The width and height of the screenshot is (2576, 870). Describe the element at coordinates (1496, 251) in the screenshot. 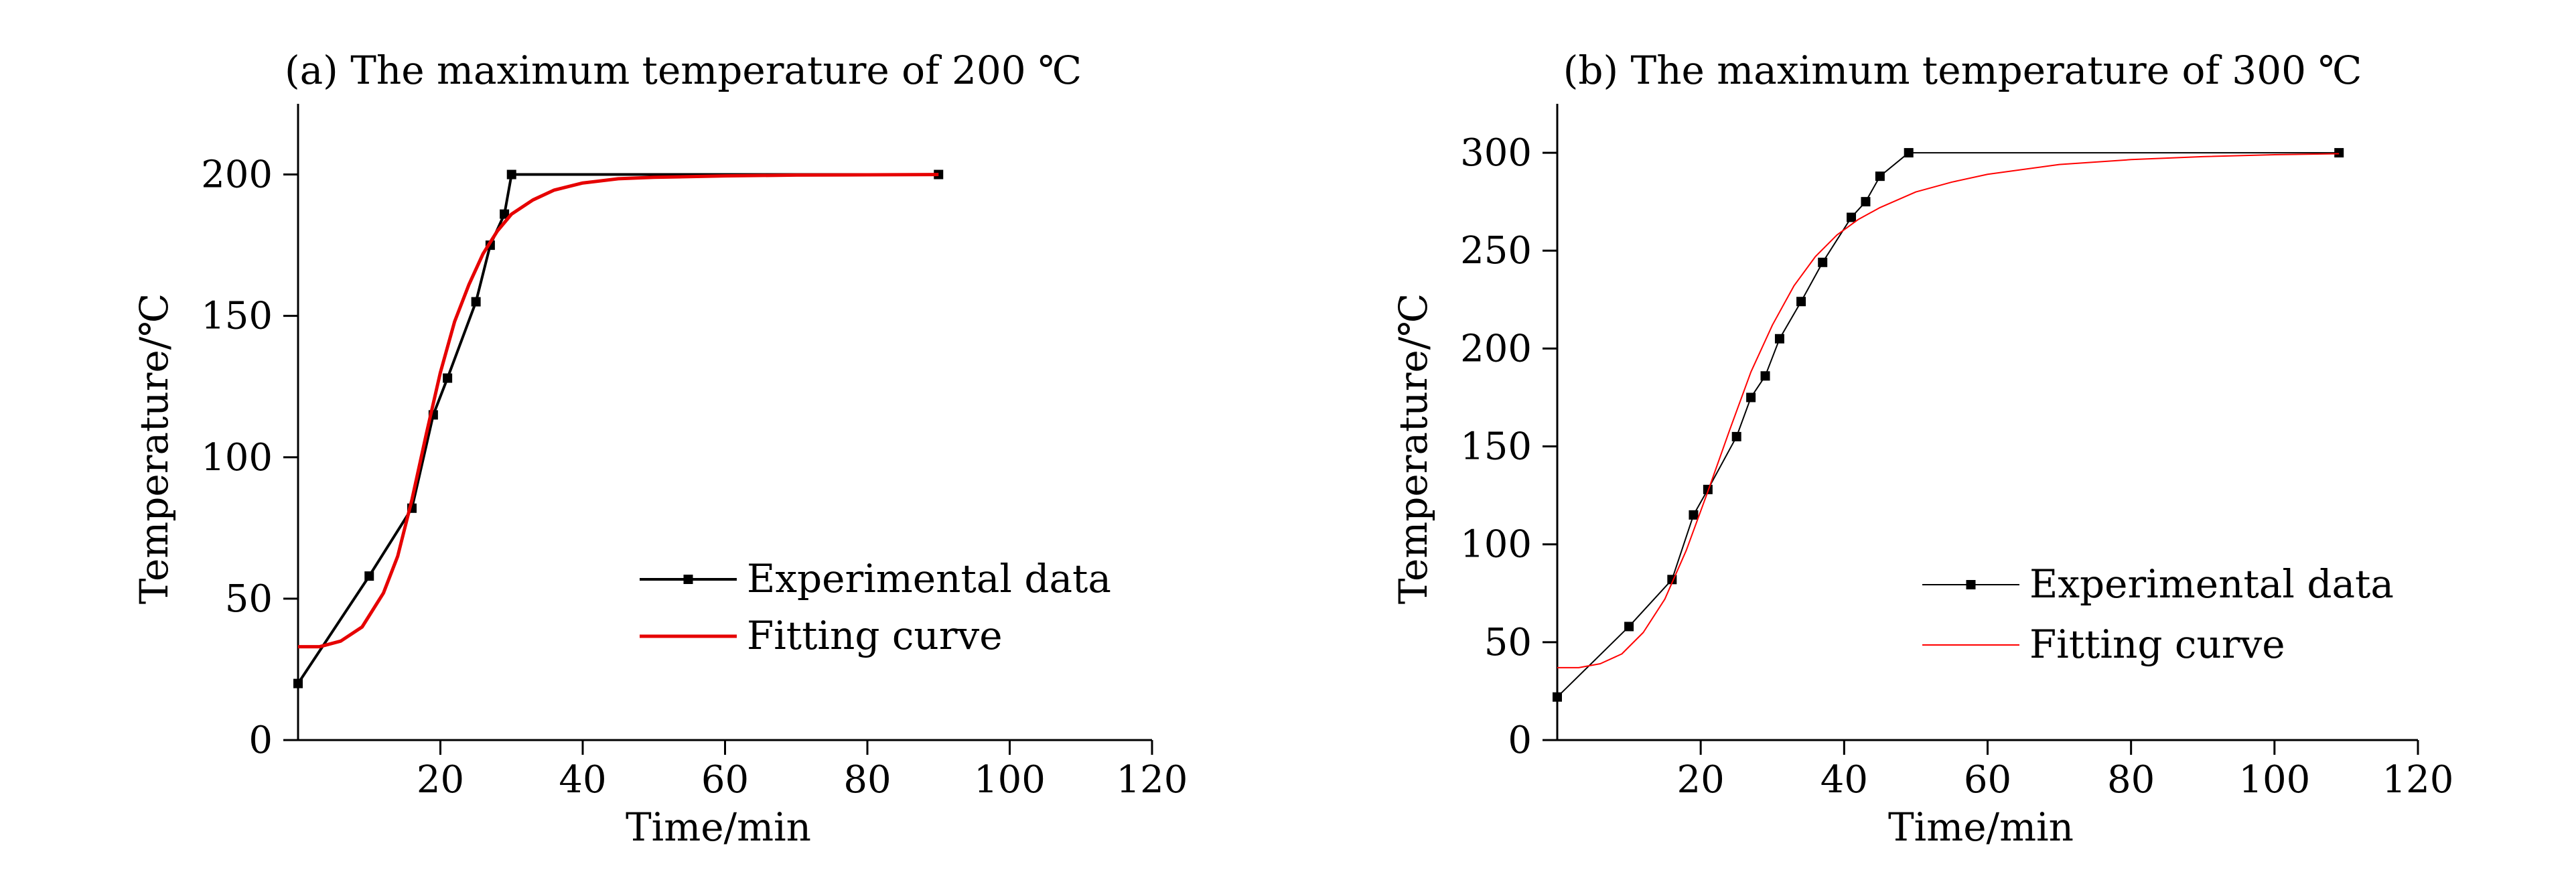

I see `y-tick-label: 250` at that location.